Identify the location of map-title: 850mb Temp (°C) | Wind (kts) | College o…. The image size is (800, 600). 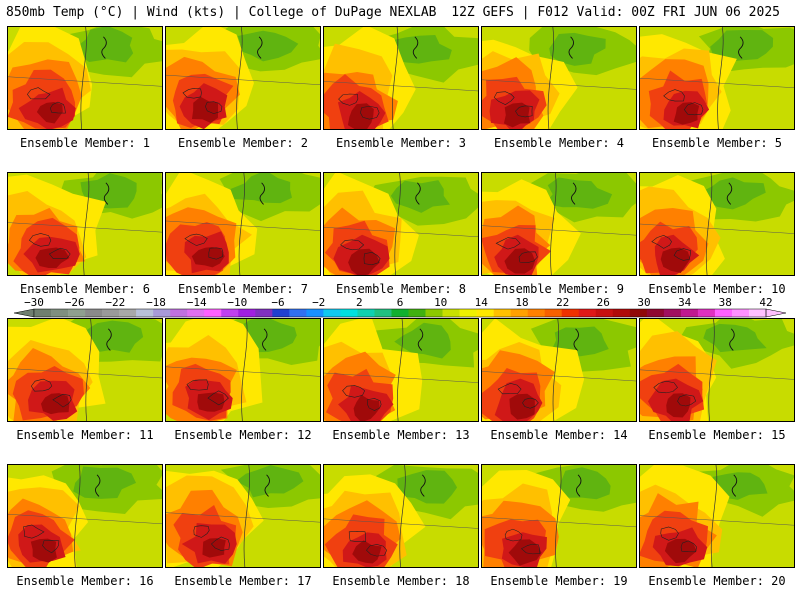
(221, 12).